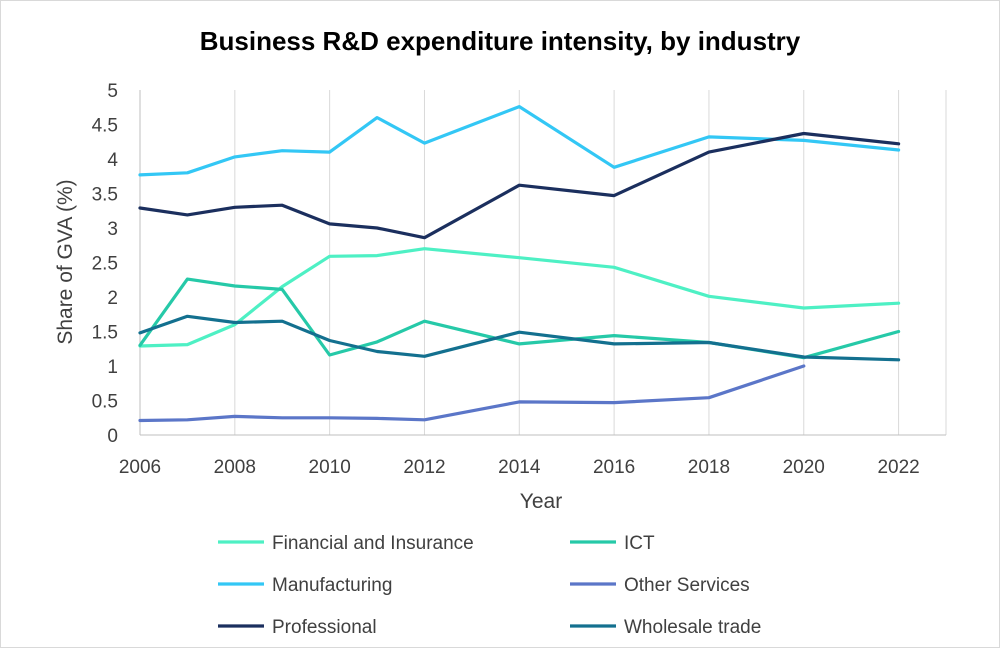 The height and width of the screenshot is (648, 1000). I want to click on series-line-manufacturing, so click(519, 140).